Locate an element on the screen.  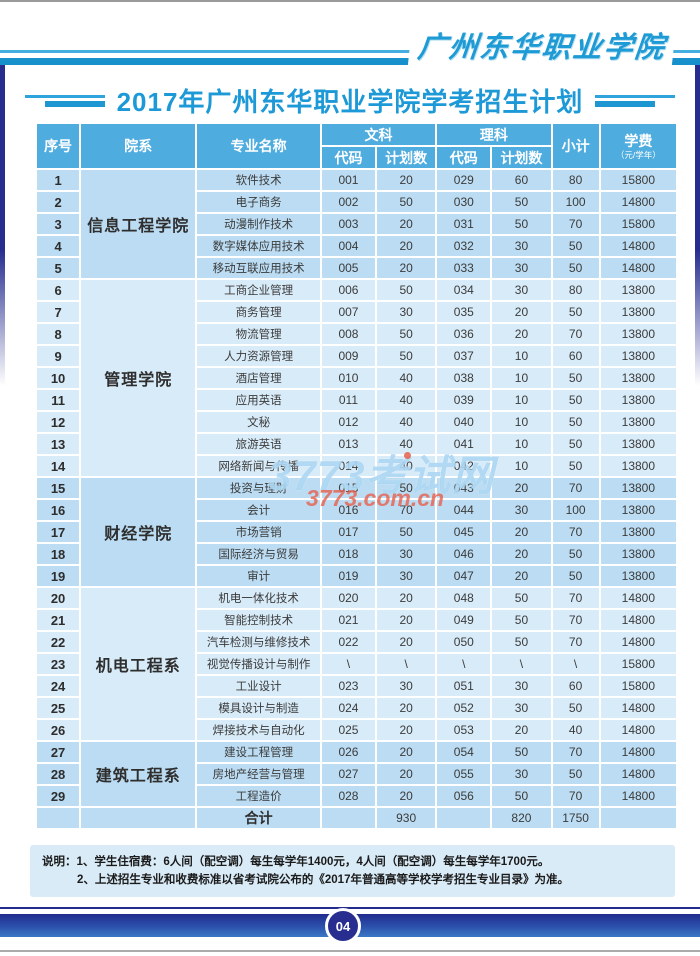
cell-no: 17 is located at coordinates (58, 532).